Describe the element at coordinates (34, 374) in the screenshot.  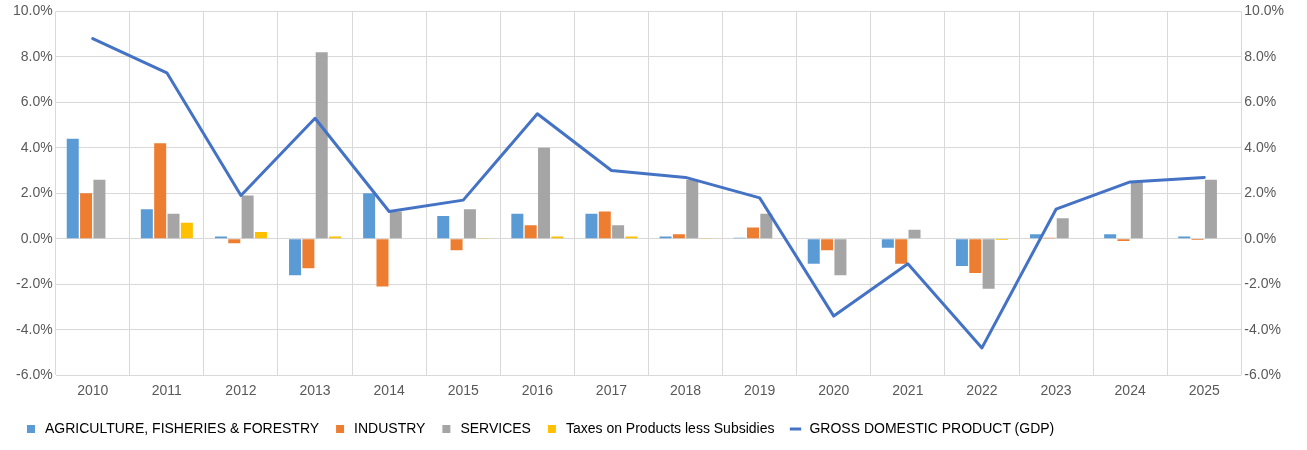
I see `y-tick-label: -6.0%` at that location.